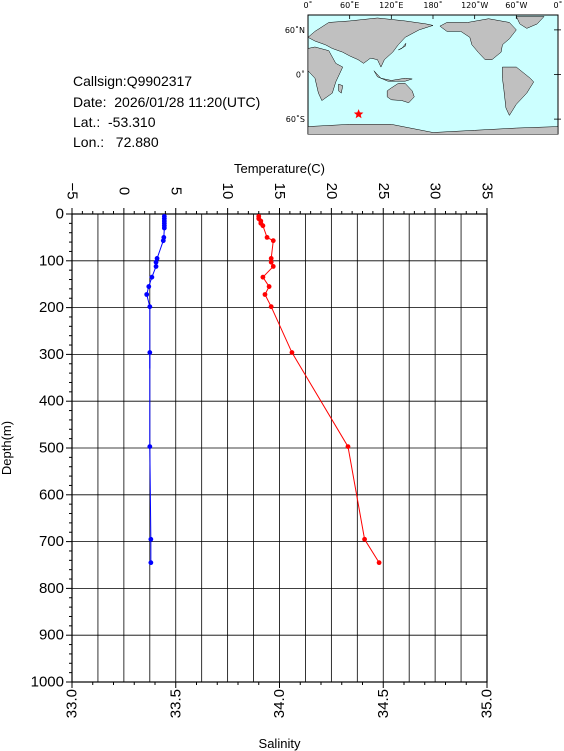 The height and width of the screenshot is (751, 564). What do you see at coordinates (516, 5) in the screenshot?
I see `map-longitude-label: 60˚W` at bounding box center [516, 5].